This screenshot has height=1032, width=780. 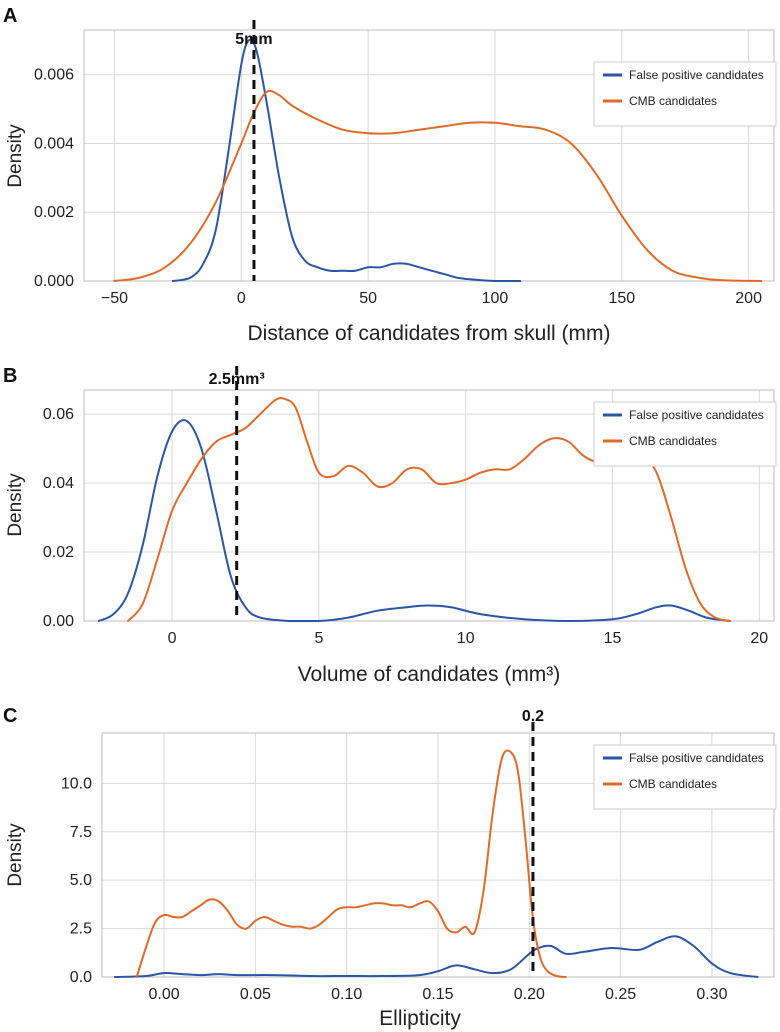 I want to click on x-tick-label: 0.05, so click(x=255, y=994).